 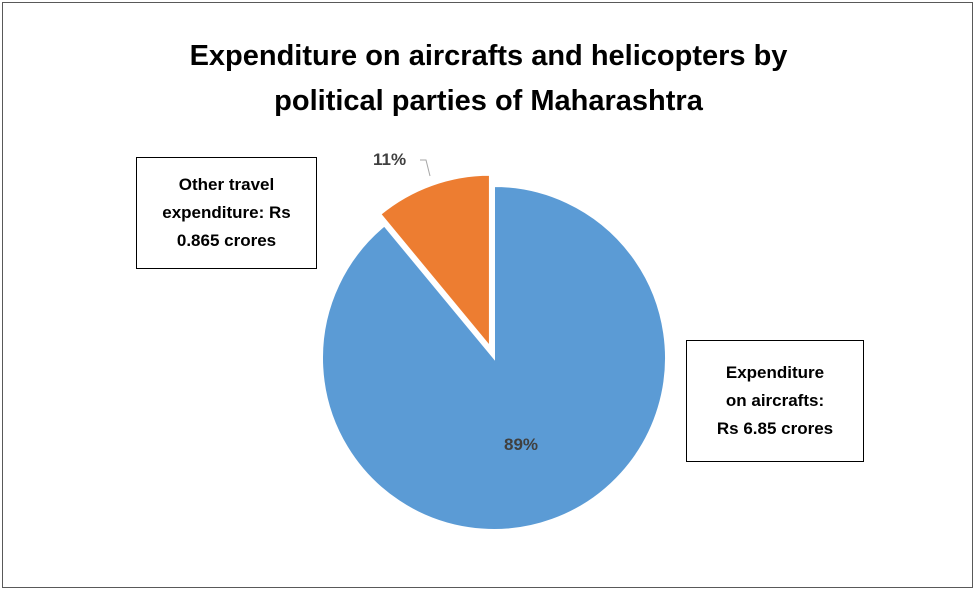 What do you see at coordinates (226, 184) in the screenshot?
I see `callout-other-line-1: Other travel` at bounding box center [226, 184].